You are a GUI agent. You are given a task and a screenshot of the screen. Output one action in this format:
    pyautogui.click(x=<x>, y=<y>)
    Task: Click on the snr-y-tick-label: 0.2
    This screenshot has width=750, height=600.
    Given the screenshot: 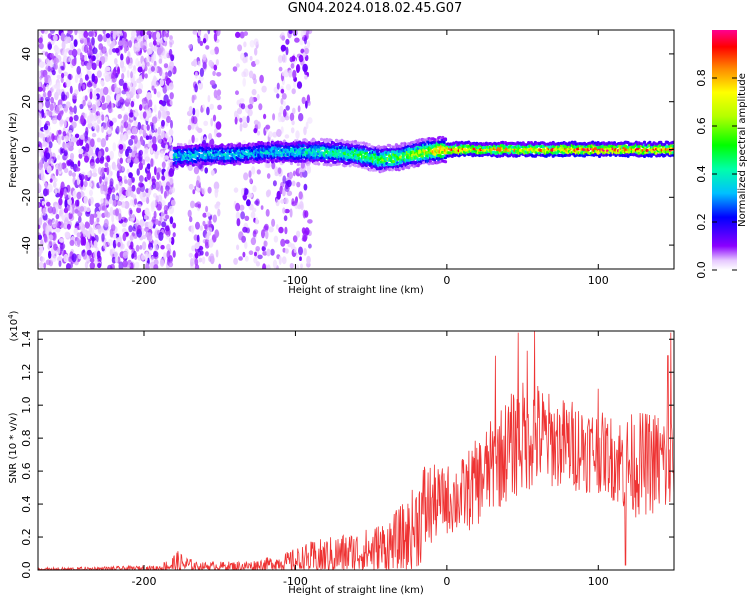 What is the action you would take?
    pyautogui.click(x=26, y=537)
    